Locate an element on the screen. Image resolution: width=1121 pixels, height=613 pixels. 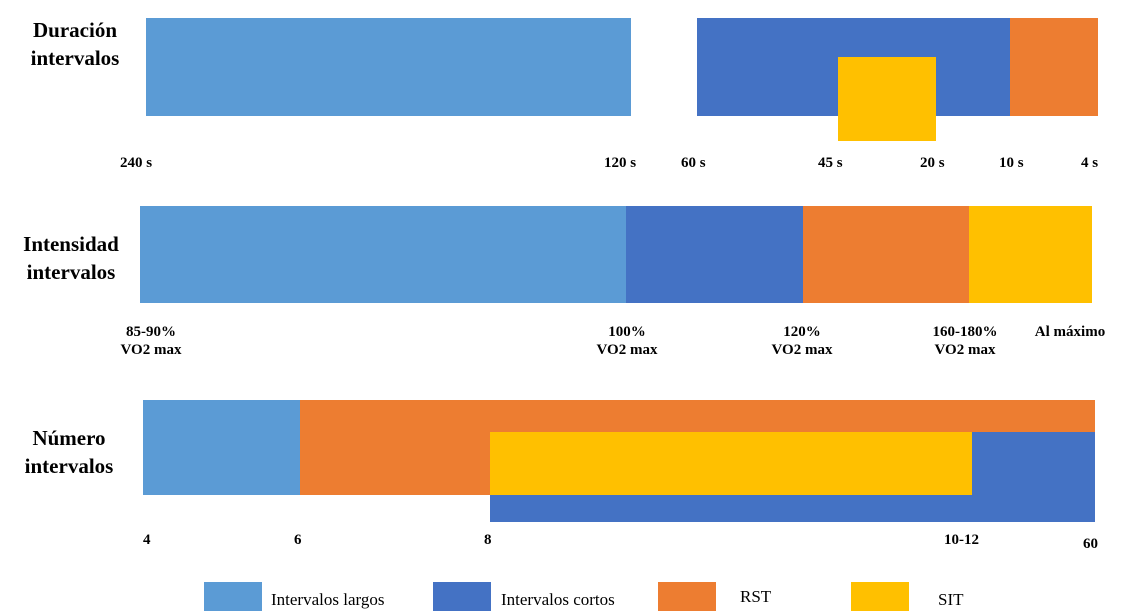
legend-swatch-rst is located at coordinates (687, 596).